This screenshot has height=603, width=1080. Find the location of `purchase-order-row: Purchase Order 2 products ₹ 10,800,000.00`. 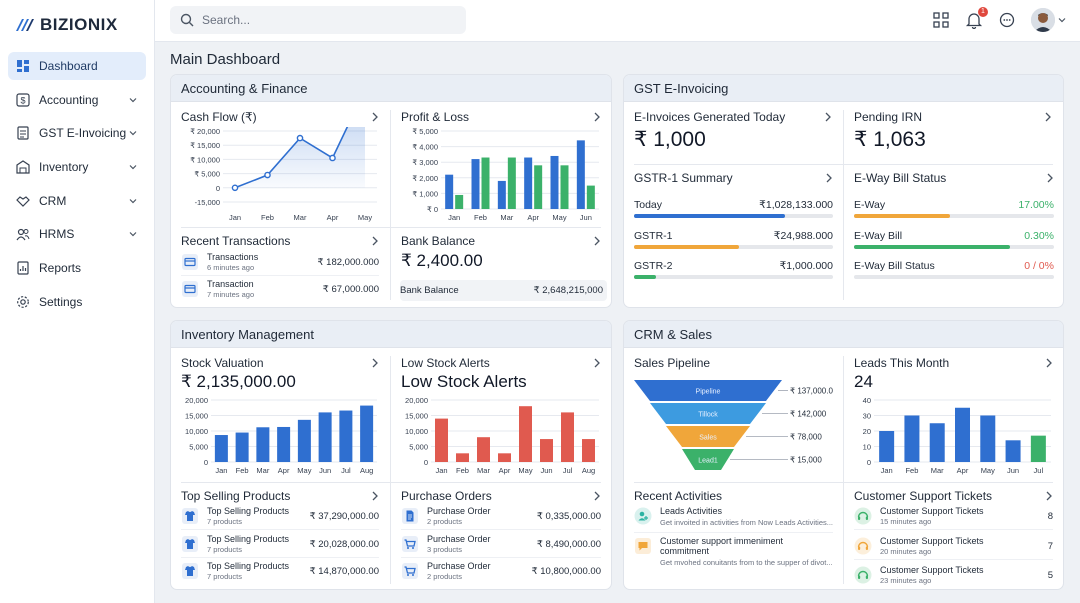

purchase-order-row: Purchase Order 2 products ₹ 10,800,000.00 is located at coordinates (501, 572).